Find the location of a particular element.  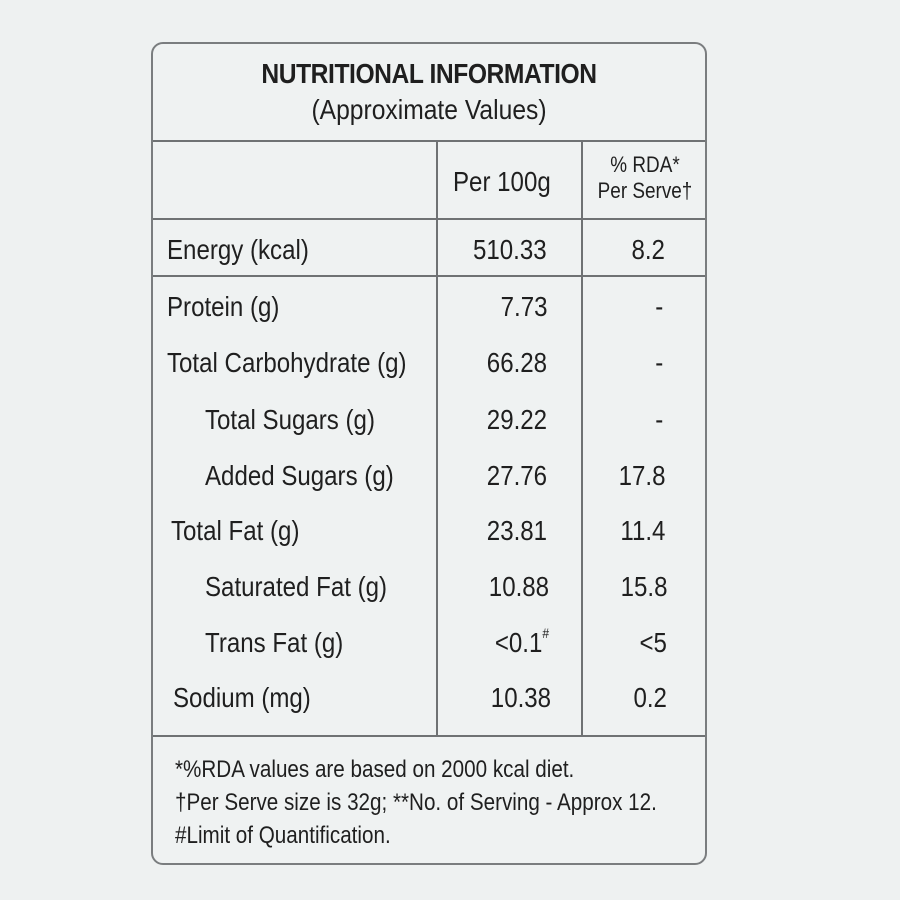

nutrient-name: Added Sugars (g) is located at coordinates (299, 475).